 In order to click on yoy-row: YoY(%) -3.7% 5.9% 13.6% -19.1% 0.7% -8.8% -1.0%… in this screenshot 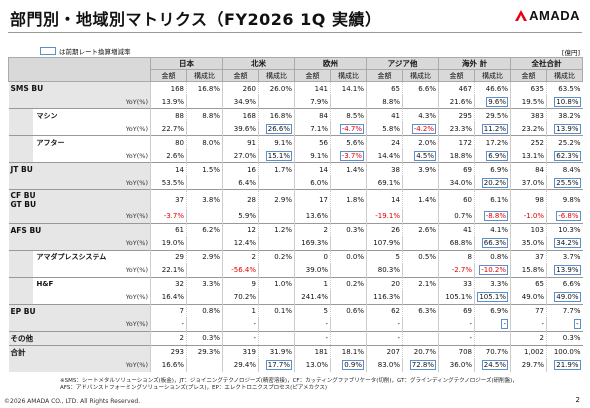, I will do `click(295, 216)`.